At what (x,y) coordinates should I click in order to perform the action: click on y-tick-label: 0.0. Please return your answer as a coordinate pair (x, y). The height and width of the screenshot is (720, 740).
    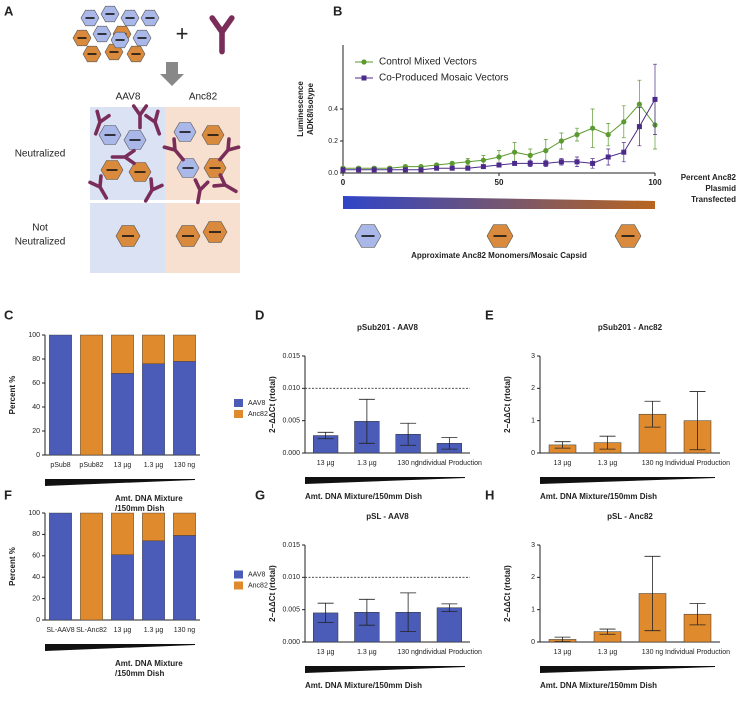
    Looking at the image, I should click on (333, 173).